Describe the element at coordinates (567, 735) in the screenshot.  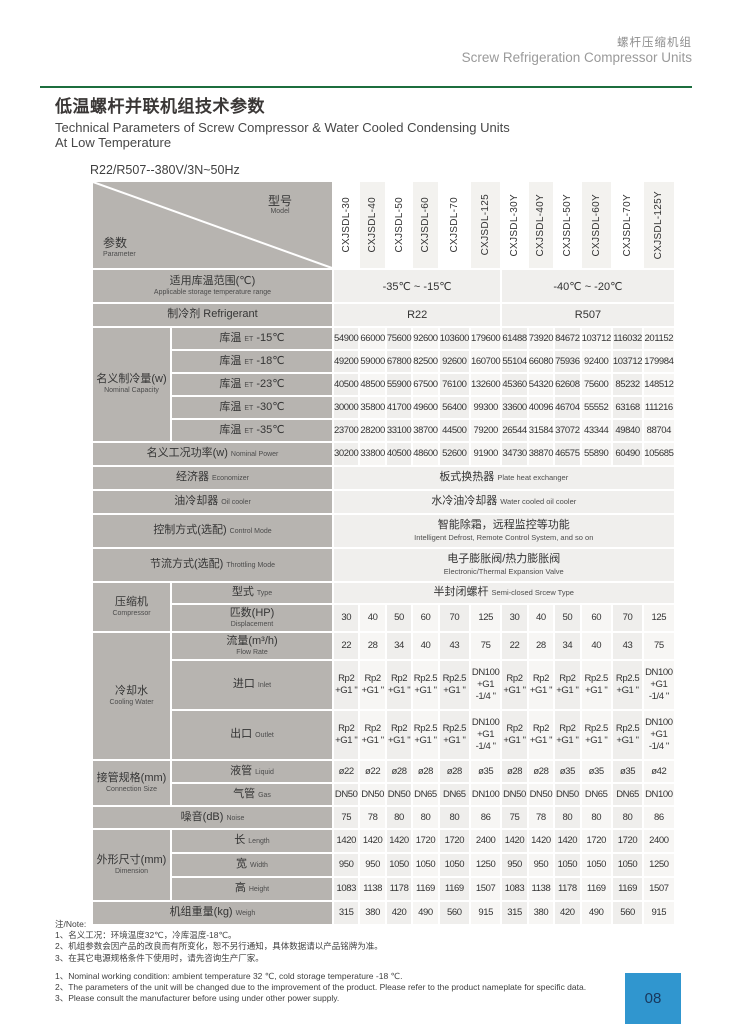
I see `value-outlet-col9: Rp2 +G1 "` at that location.